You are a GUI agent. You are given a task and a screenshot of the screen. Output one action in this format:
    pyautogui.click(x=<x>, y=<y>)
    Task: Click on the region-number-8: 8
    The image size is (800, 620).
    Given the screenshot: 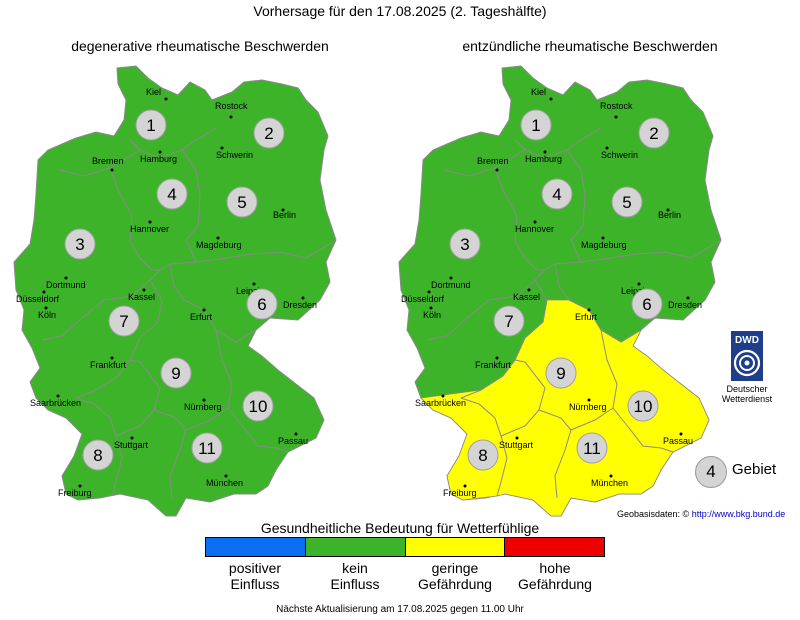 What is the action you would take?
    pyautogui.click(x=482, y=455)
    